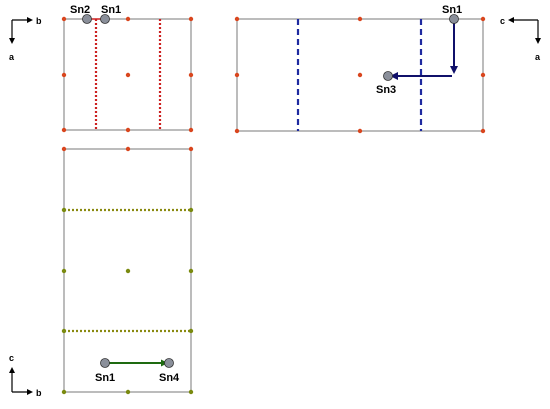  I want to click on axis-indicator-top-right: c a, so click(520, 39).